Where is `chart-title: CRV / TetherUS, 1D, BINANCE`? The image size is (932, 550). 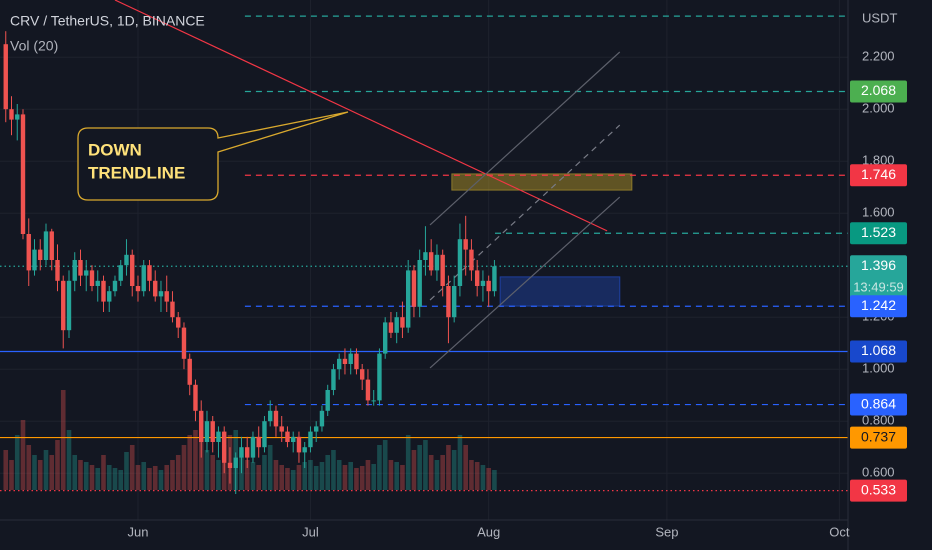 chart-title: CRV / TetherUS, 1D, BINANCE is located at coordinates (107, 21).